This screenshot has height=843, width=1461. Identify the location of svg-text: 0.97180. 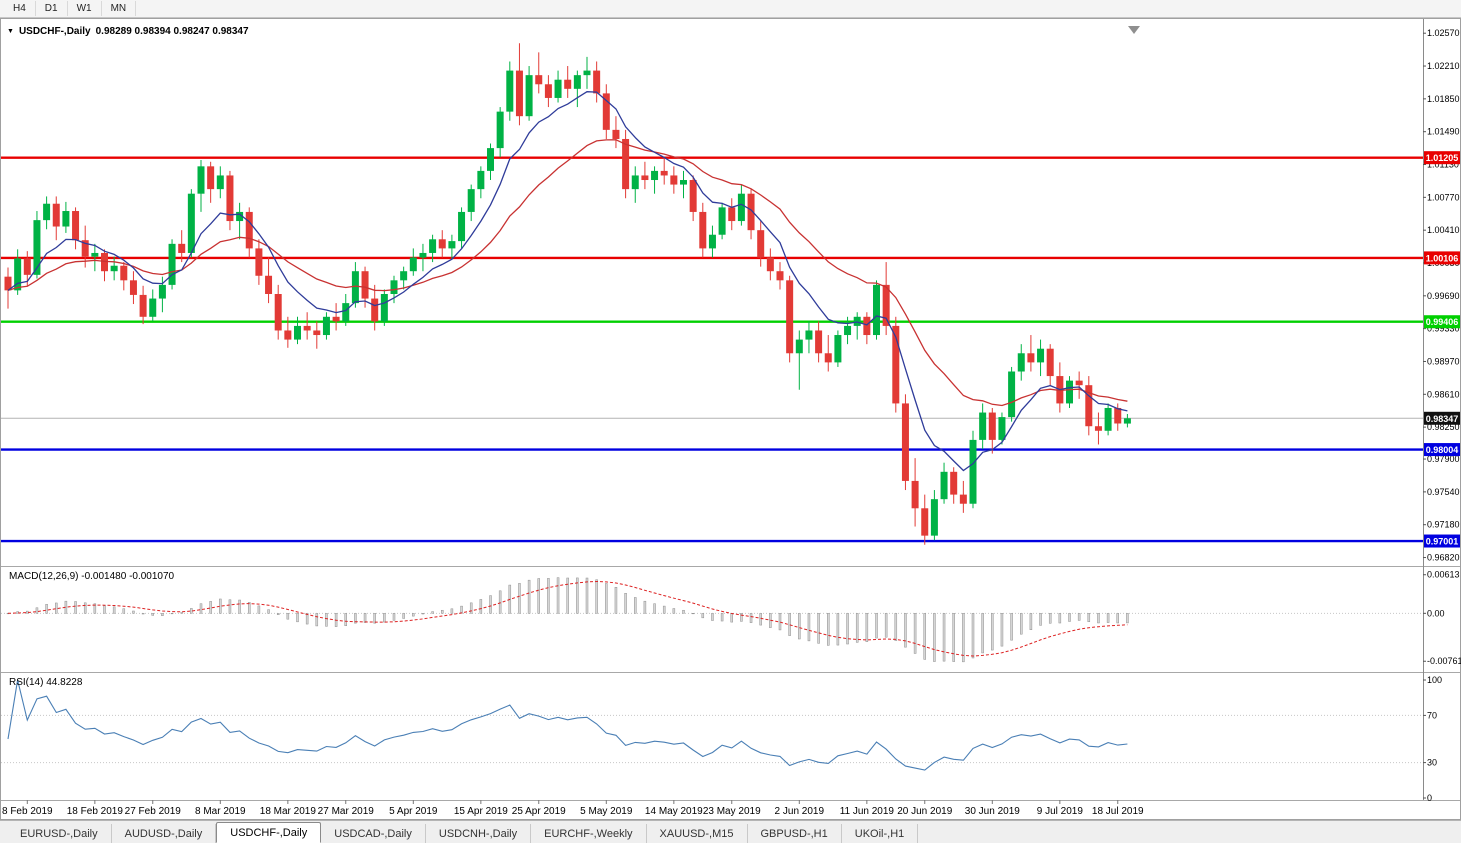
(1443, 525).